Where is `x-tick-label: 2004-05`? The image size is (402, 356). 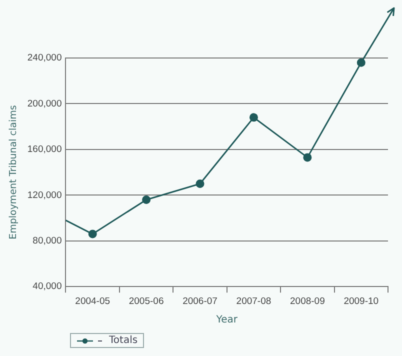 x-tick-label: 2004-05 is located at coordinates (92, 301).